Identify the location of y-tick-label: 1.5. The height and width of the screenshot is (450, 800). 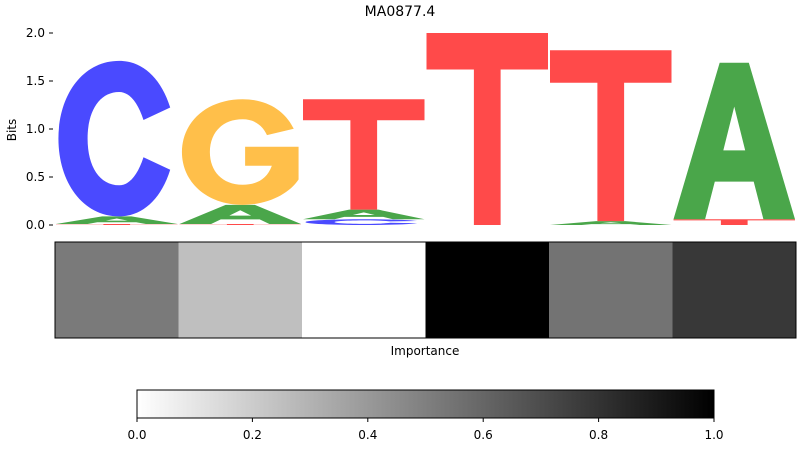
(35, 81).